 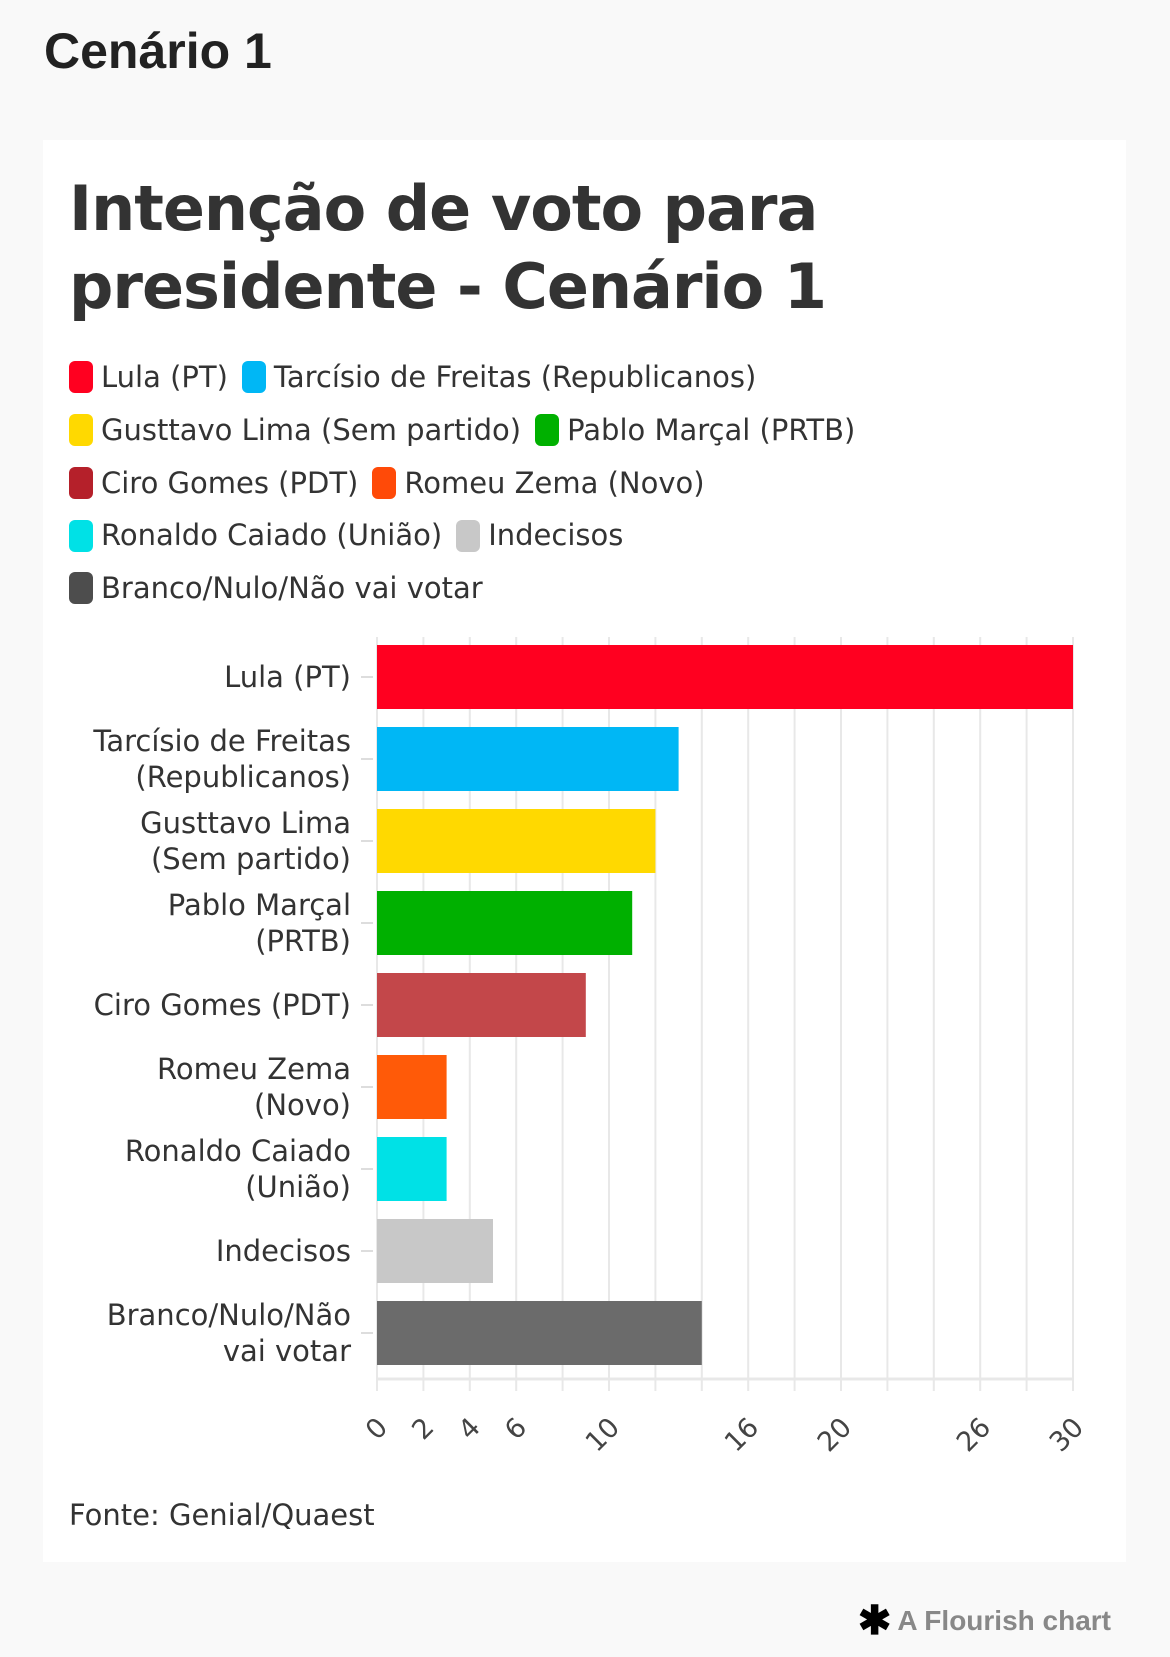 I want to click on x-tick-label: 4, so click(x=470, y=1429).